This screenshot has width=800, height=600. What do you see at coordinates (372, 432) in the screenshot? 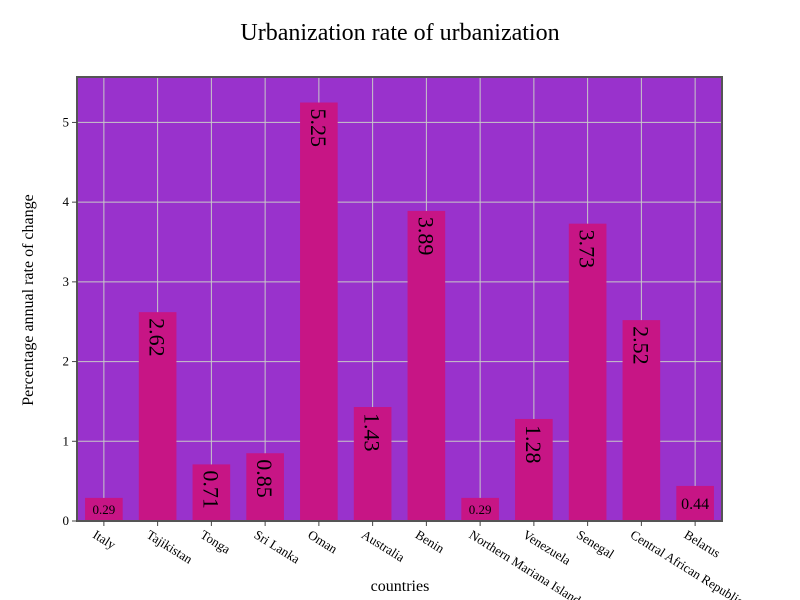
I see `bar-value-label: 1.43` at bounding box center [372, 432].